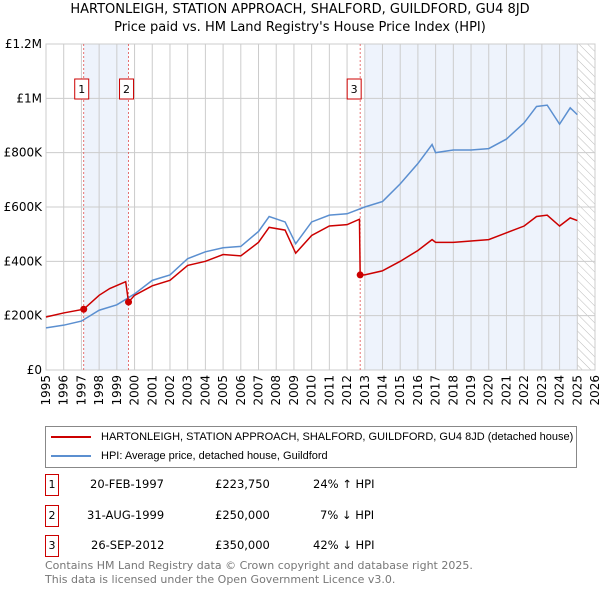 This screenshot has width=600, height=590. Describe the element at coordinates (127, 484) in the screenshot. I see `sale-date: 20-FEB-1997` at that location.